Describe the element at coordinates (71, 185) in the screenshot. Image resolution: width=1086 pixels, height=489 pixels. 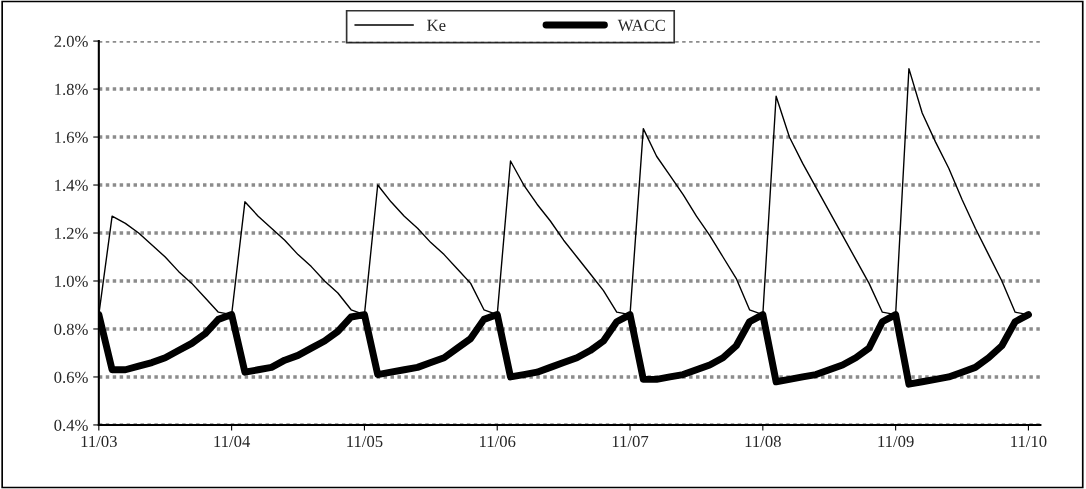
I see `y-tick-label: 1.4%` at that location.